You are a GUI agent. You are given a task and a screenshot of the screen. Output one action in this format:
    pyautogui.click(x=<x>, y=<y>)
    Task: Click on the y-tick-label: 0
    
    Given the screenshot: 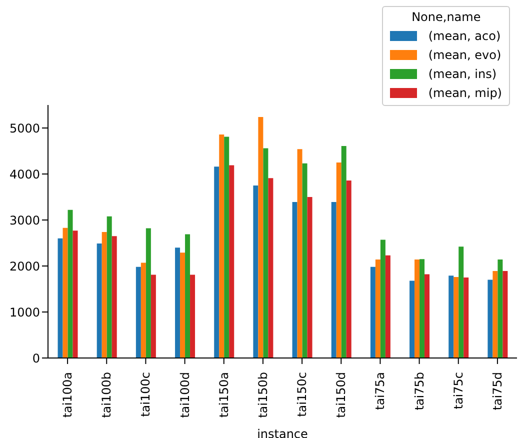 What is the action you would take?
    pyautogui.click(x=36, y=358)
    